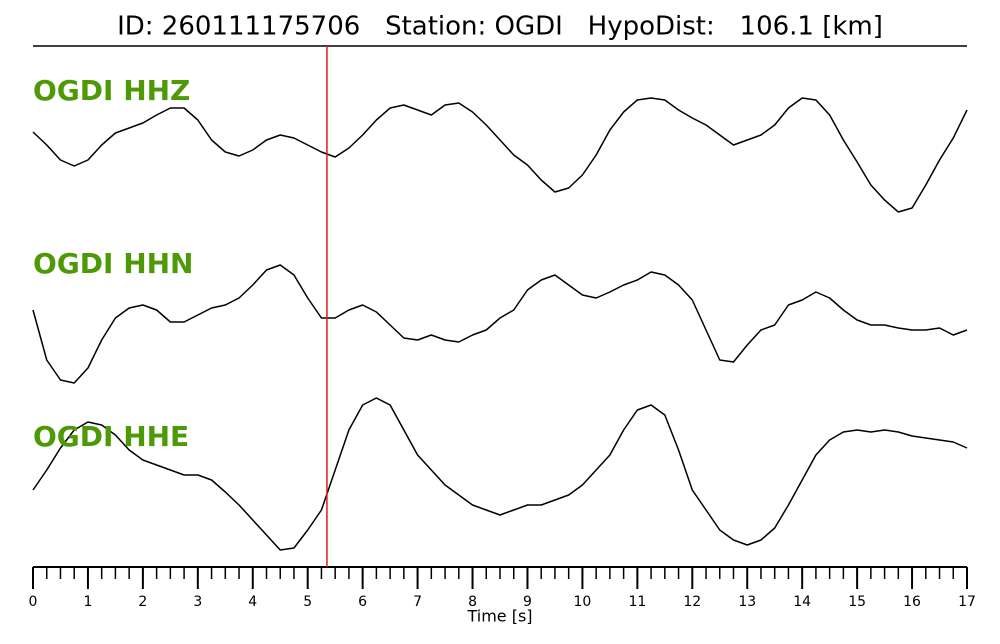 This screenshot has width=1000, height=644. Describe the element at coordinates (113, 263) in the screenshot. I see `trace-label: OGDI HHN` at that location.